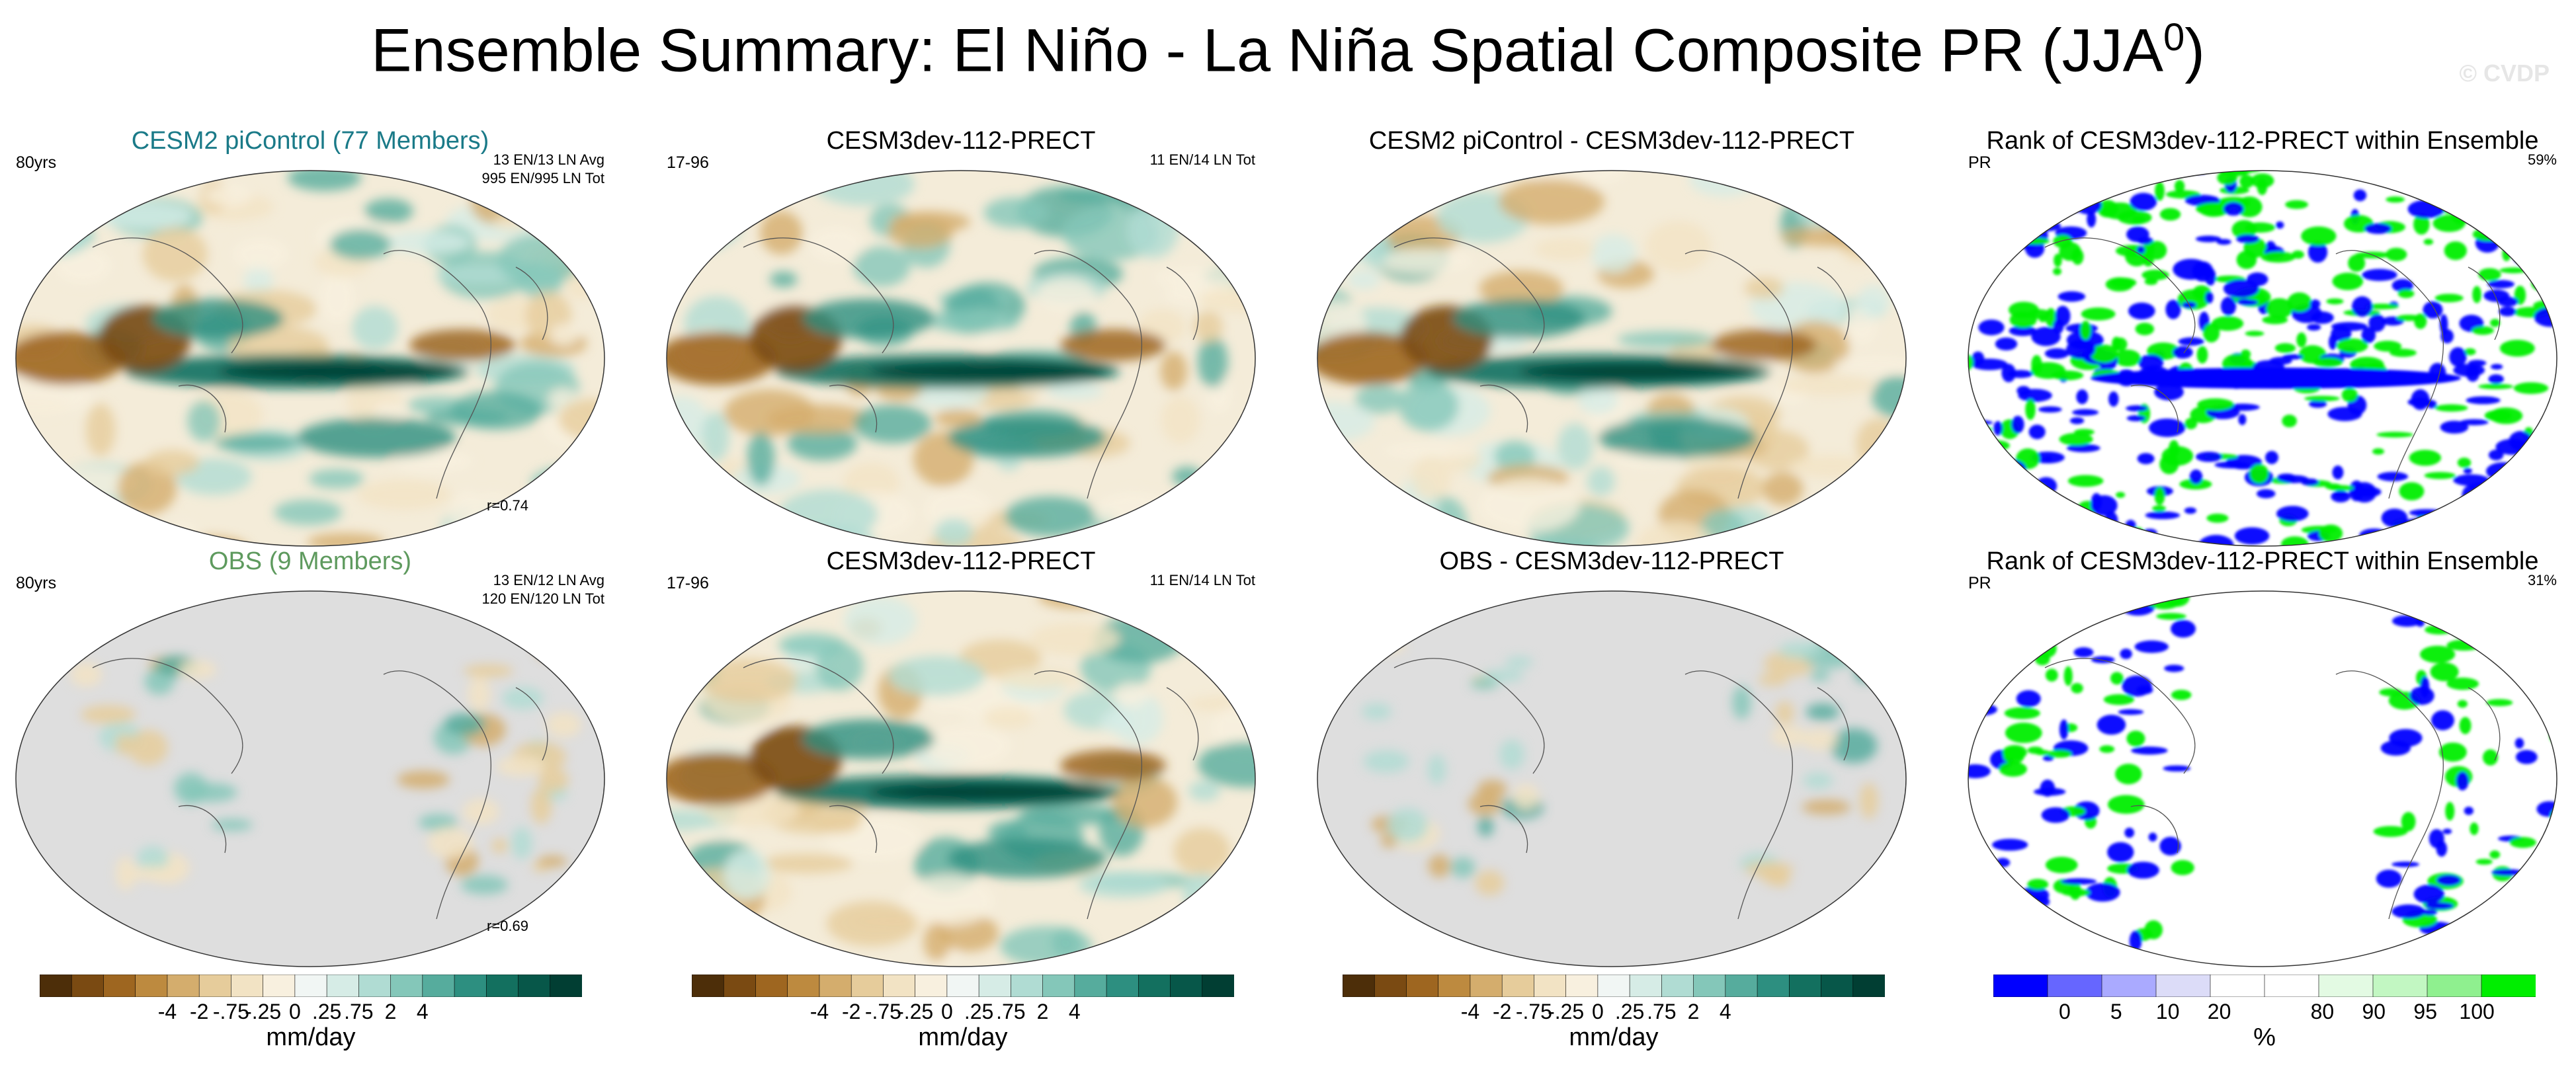 This screenshot has height=1077, width=2576. What do you see at coordinates (688, 162) in the screenshot?
I see `period-label: 17-96` at bounding box center [688, 162].